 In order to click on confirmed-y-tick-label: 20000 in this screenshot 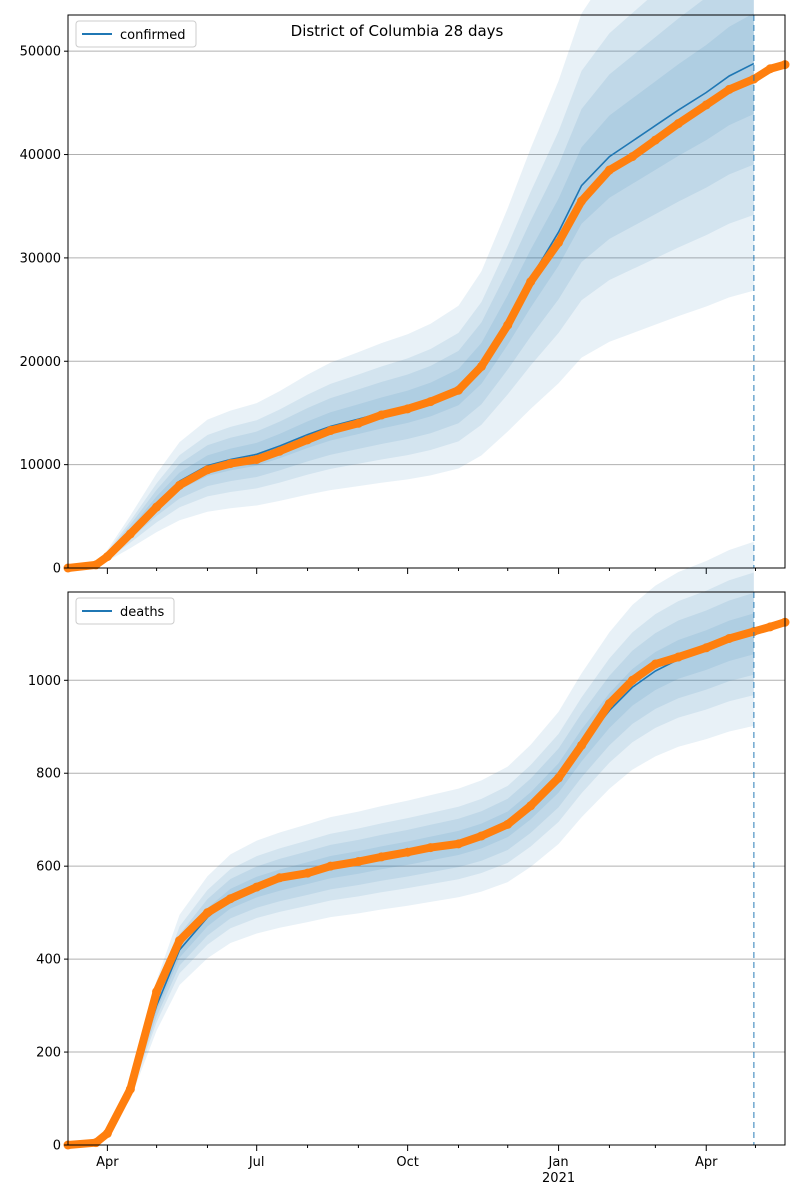, I will do `click(40, 362)`.